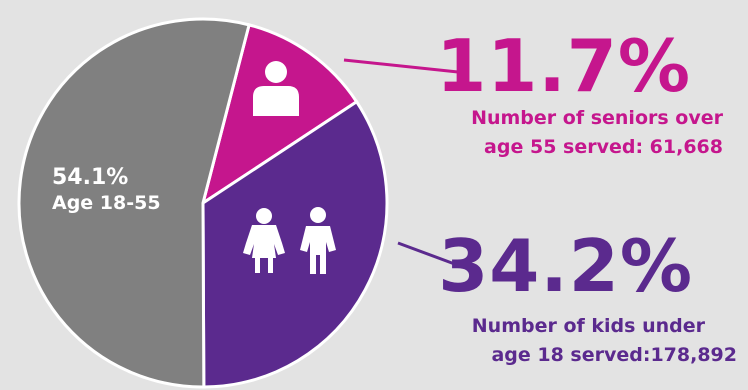 The width and height of the screenshot is (748, 390). I want to click on person-icon, so click(276, 88).